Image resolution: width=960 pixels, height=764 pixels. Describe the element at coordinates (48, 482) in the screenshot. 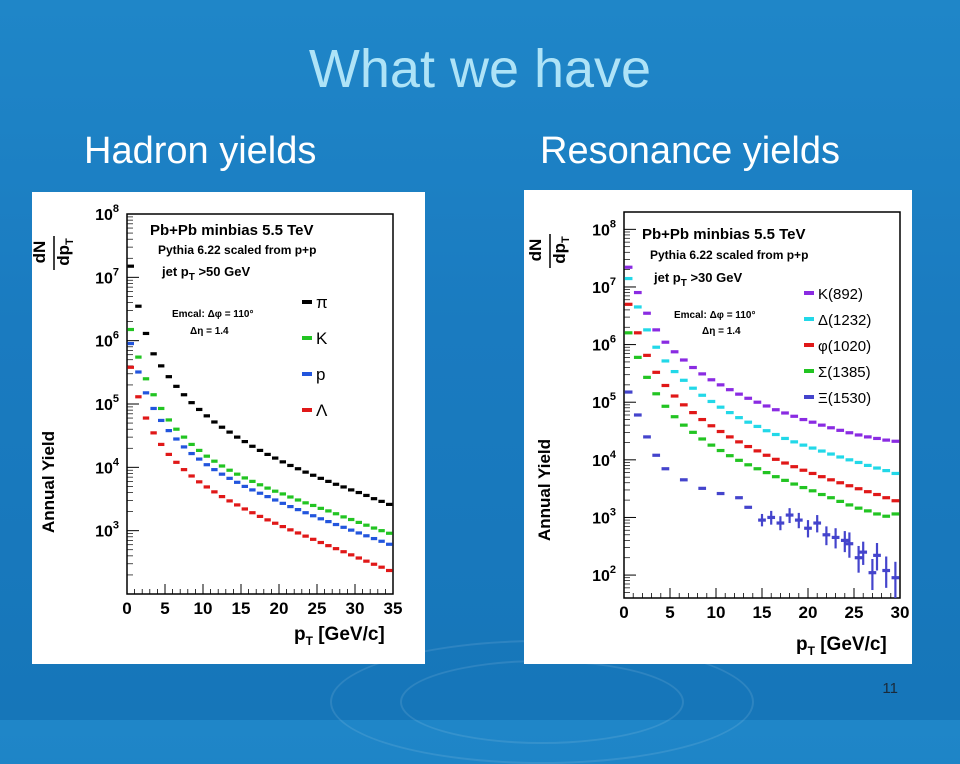

I see `y-axis-label: Annual Yield` at that location.